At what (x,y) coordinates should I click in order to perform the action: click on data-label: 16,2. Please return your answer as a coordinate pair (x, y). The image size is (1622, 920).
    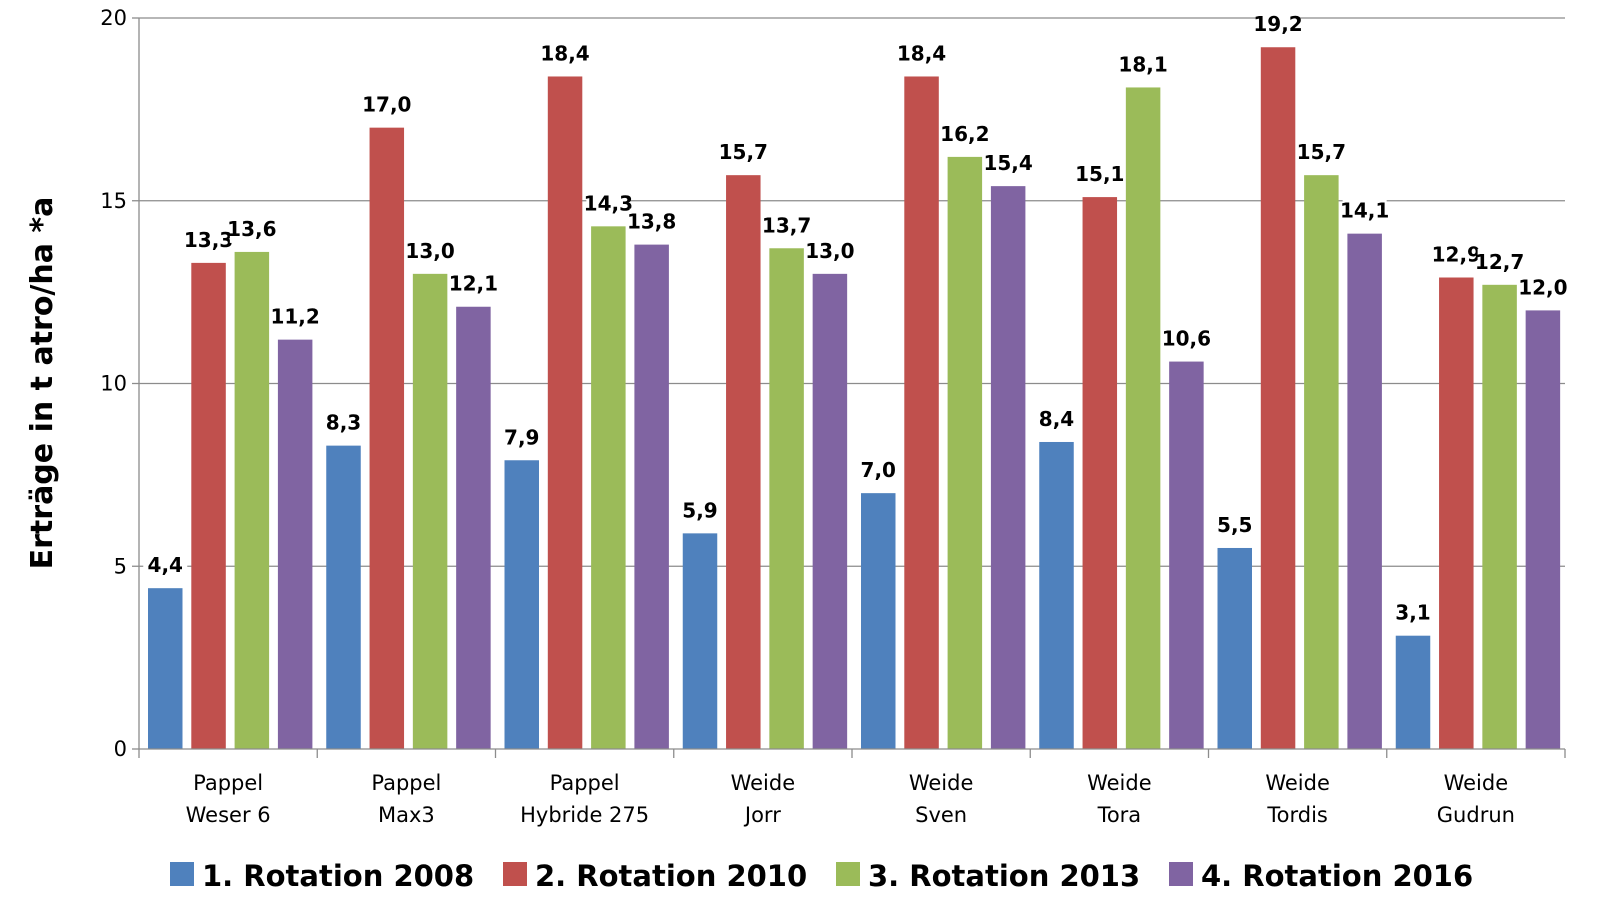
    Looking at the image, I should click on (964, 134).